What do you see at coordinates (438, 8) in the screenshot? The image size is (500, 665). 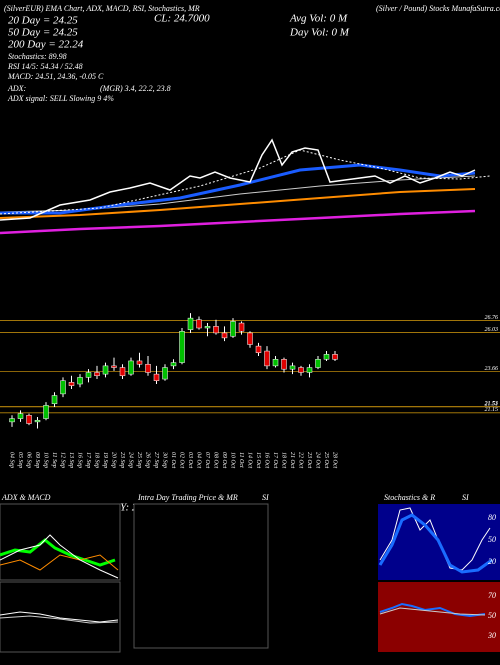 I see `site: (Silver / Pound) Stocks MunafaSutra.com` at bounding box center [438, 8].